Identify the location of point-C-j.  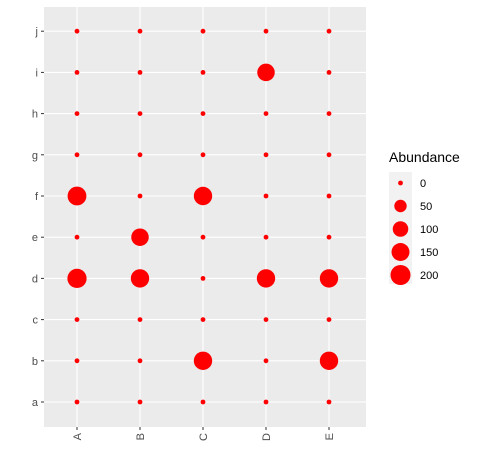
(203, 31).